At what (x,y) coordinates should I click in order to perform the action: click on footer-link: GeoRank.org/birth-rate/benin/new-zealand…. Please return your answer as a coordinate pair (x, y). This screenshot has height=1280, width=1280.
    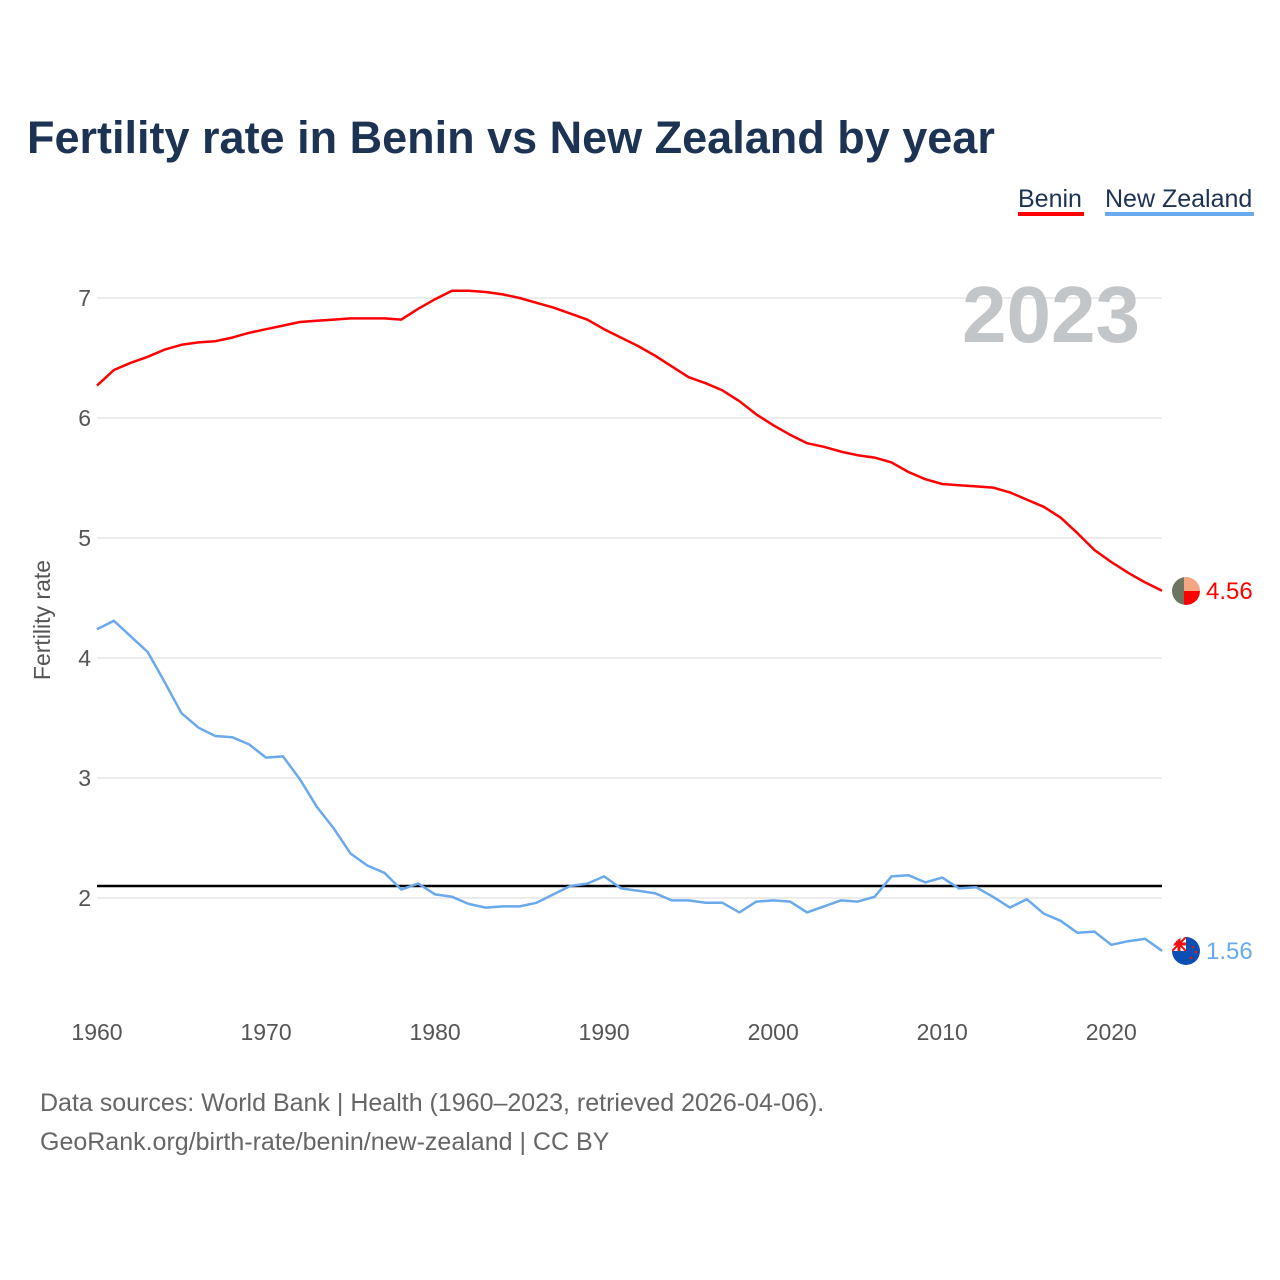
    Looking at the image, I should click on (325, 1142).